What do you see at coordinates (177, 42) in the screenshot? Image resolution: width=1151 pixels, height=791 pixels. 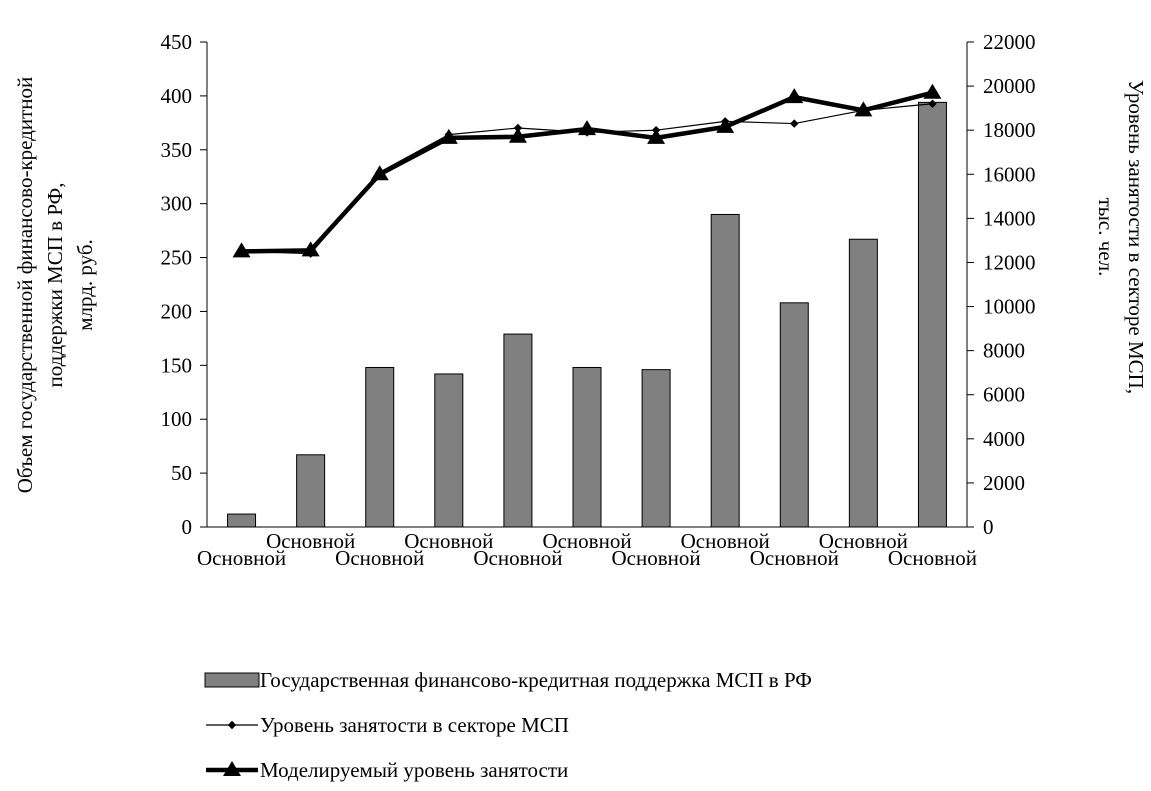 I see `left-tick-label: 450` at bounding box center [177, 42].